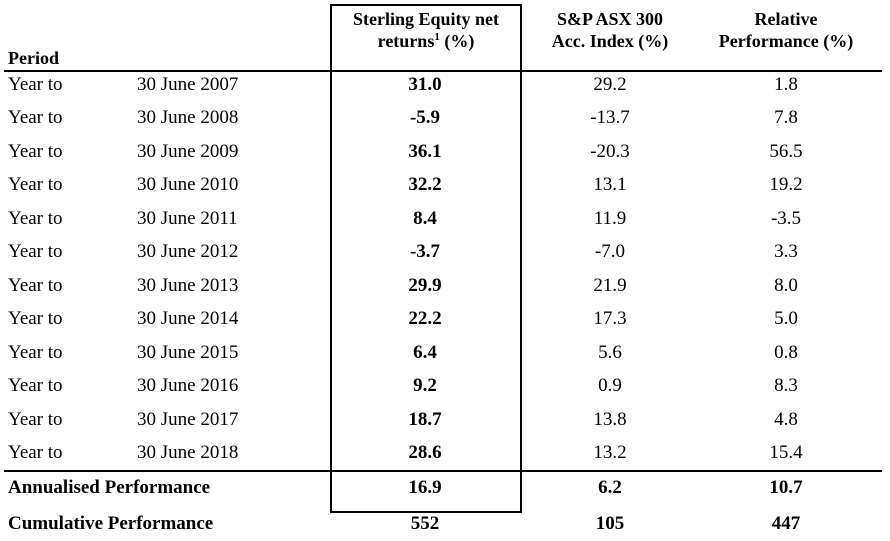 The image size is (890, 541). What do you see at coordinates (610, 19) in the screenshot?
I see `index-header-line1: S&P ASX 300` at bounding box center [610, 19].